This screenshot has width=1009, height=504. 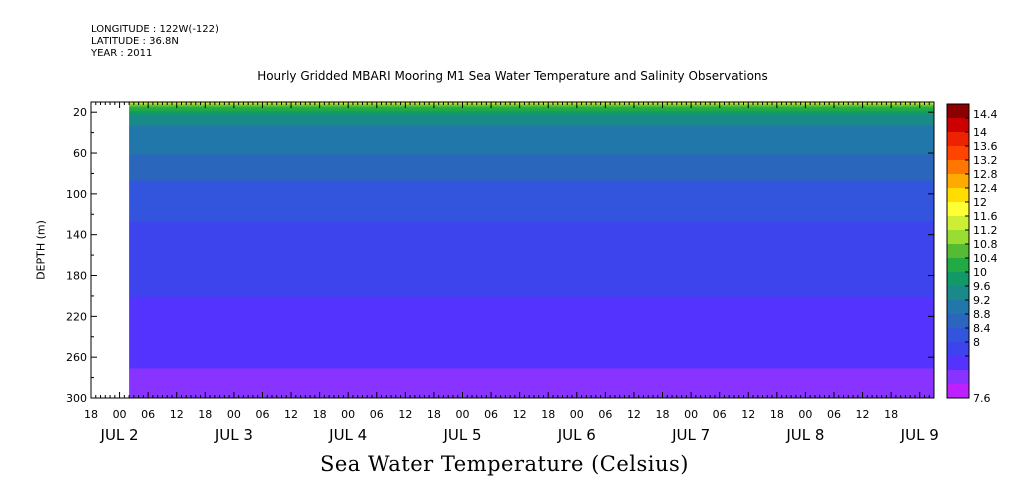 What do you see at coordinates (982, 286) in the screenshot?
I see `colorbar-label: 9.6` at bounding box center [982, 286].